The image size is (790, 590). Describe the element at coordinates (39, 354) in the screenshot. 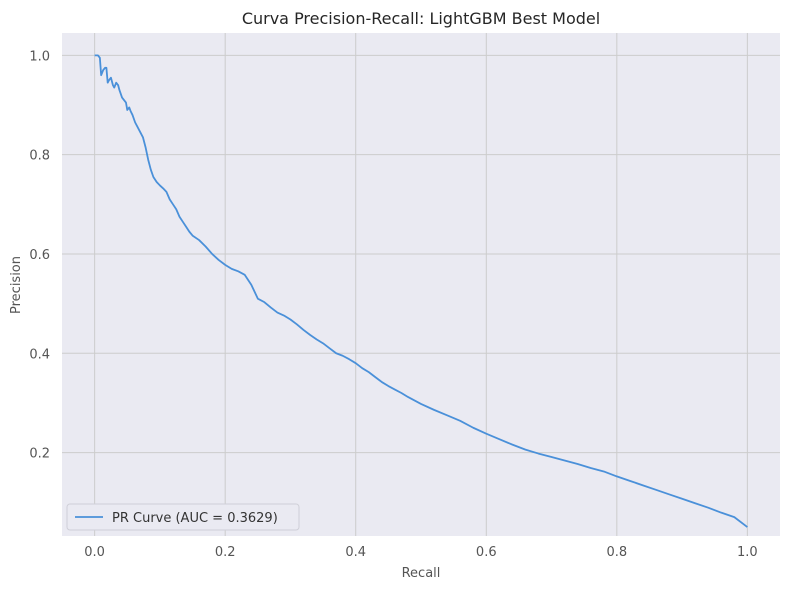

I see `y-tick-label: 0.4` at that location.